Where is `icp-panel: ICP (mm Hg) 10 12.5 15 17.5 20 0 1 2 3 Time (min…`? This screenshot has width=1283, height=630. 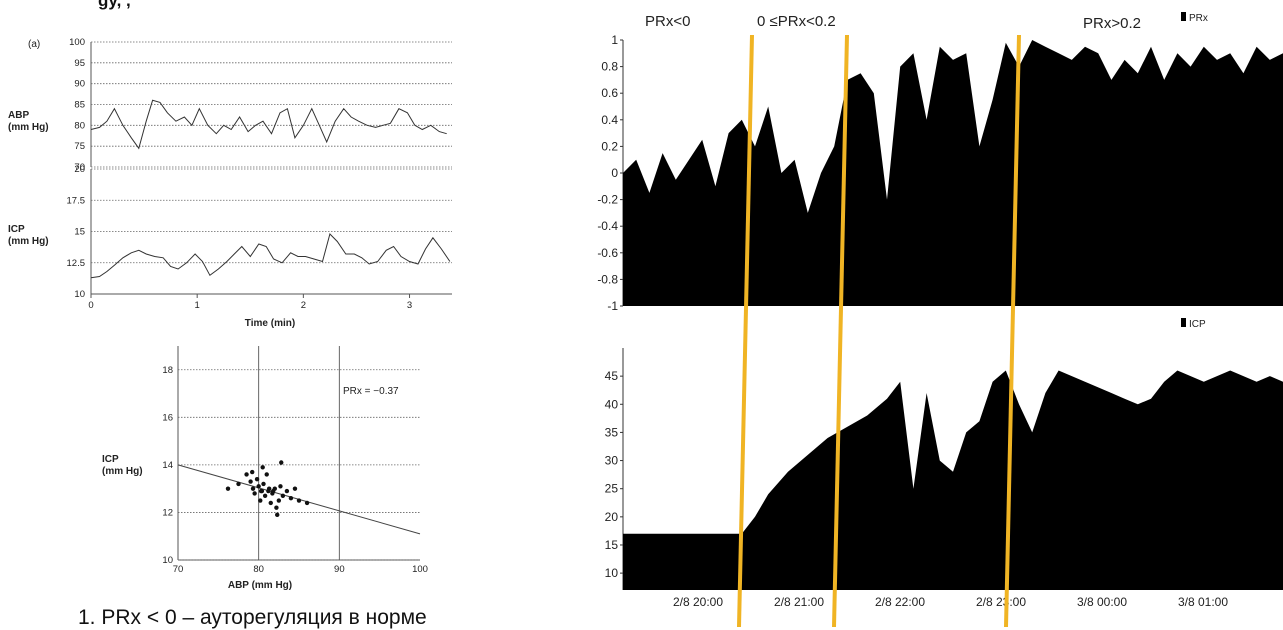 icp-panel: ICP (mm Hg) 10 12.5 15 17.5 20 0 1 2 3 Time (min… is located at coordinates (230, 246).